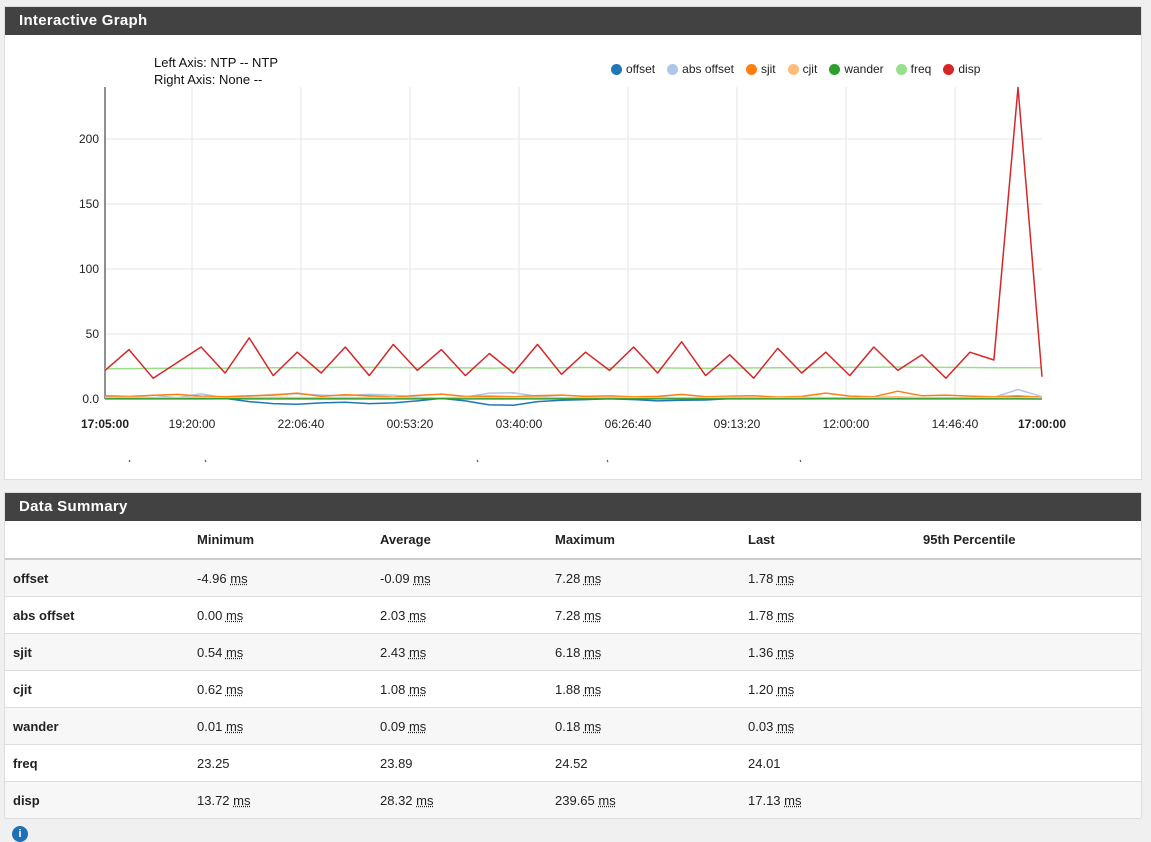 The width and height of the screenshot is (1151, 842). Describe the element at coordinates (301, 424) in the screenshot. I see `x-tick-label: 22:06:40` at that location.